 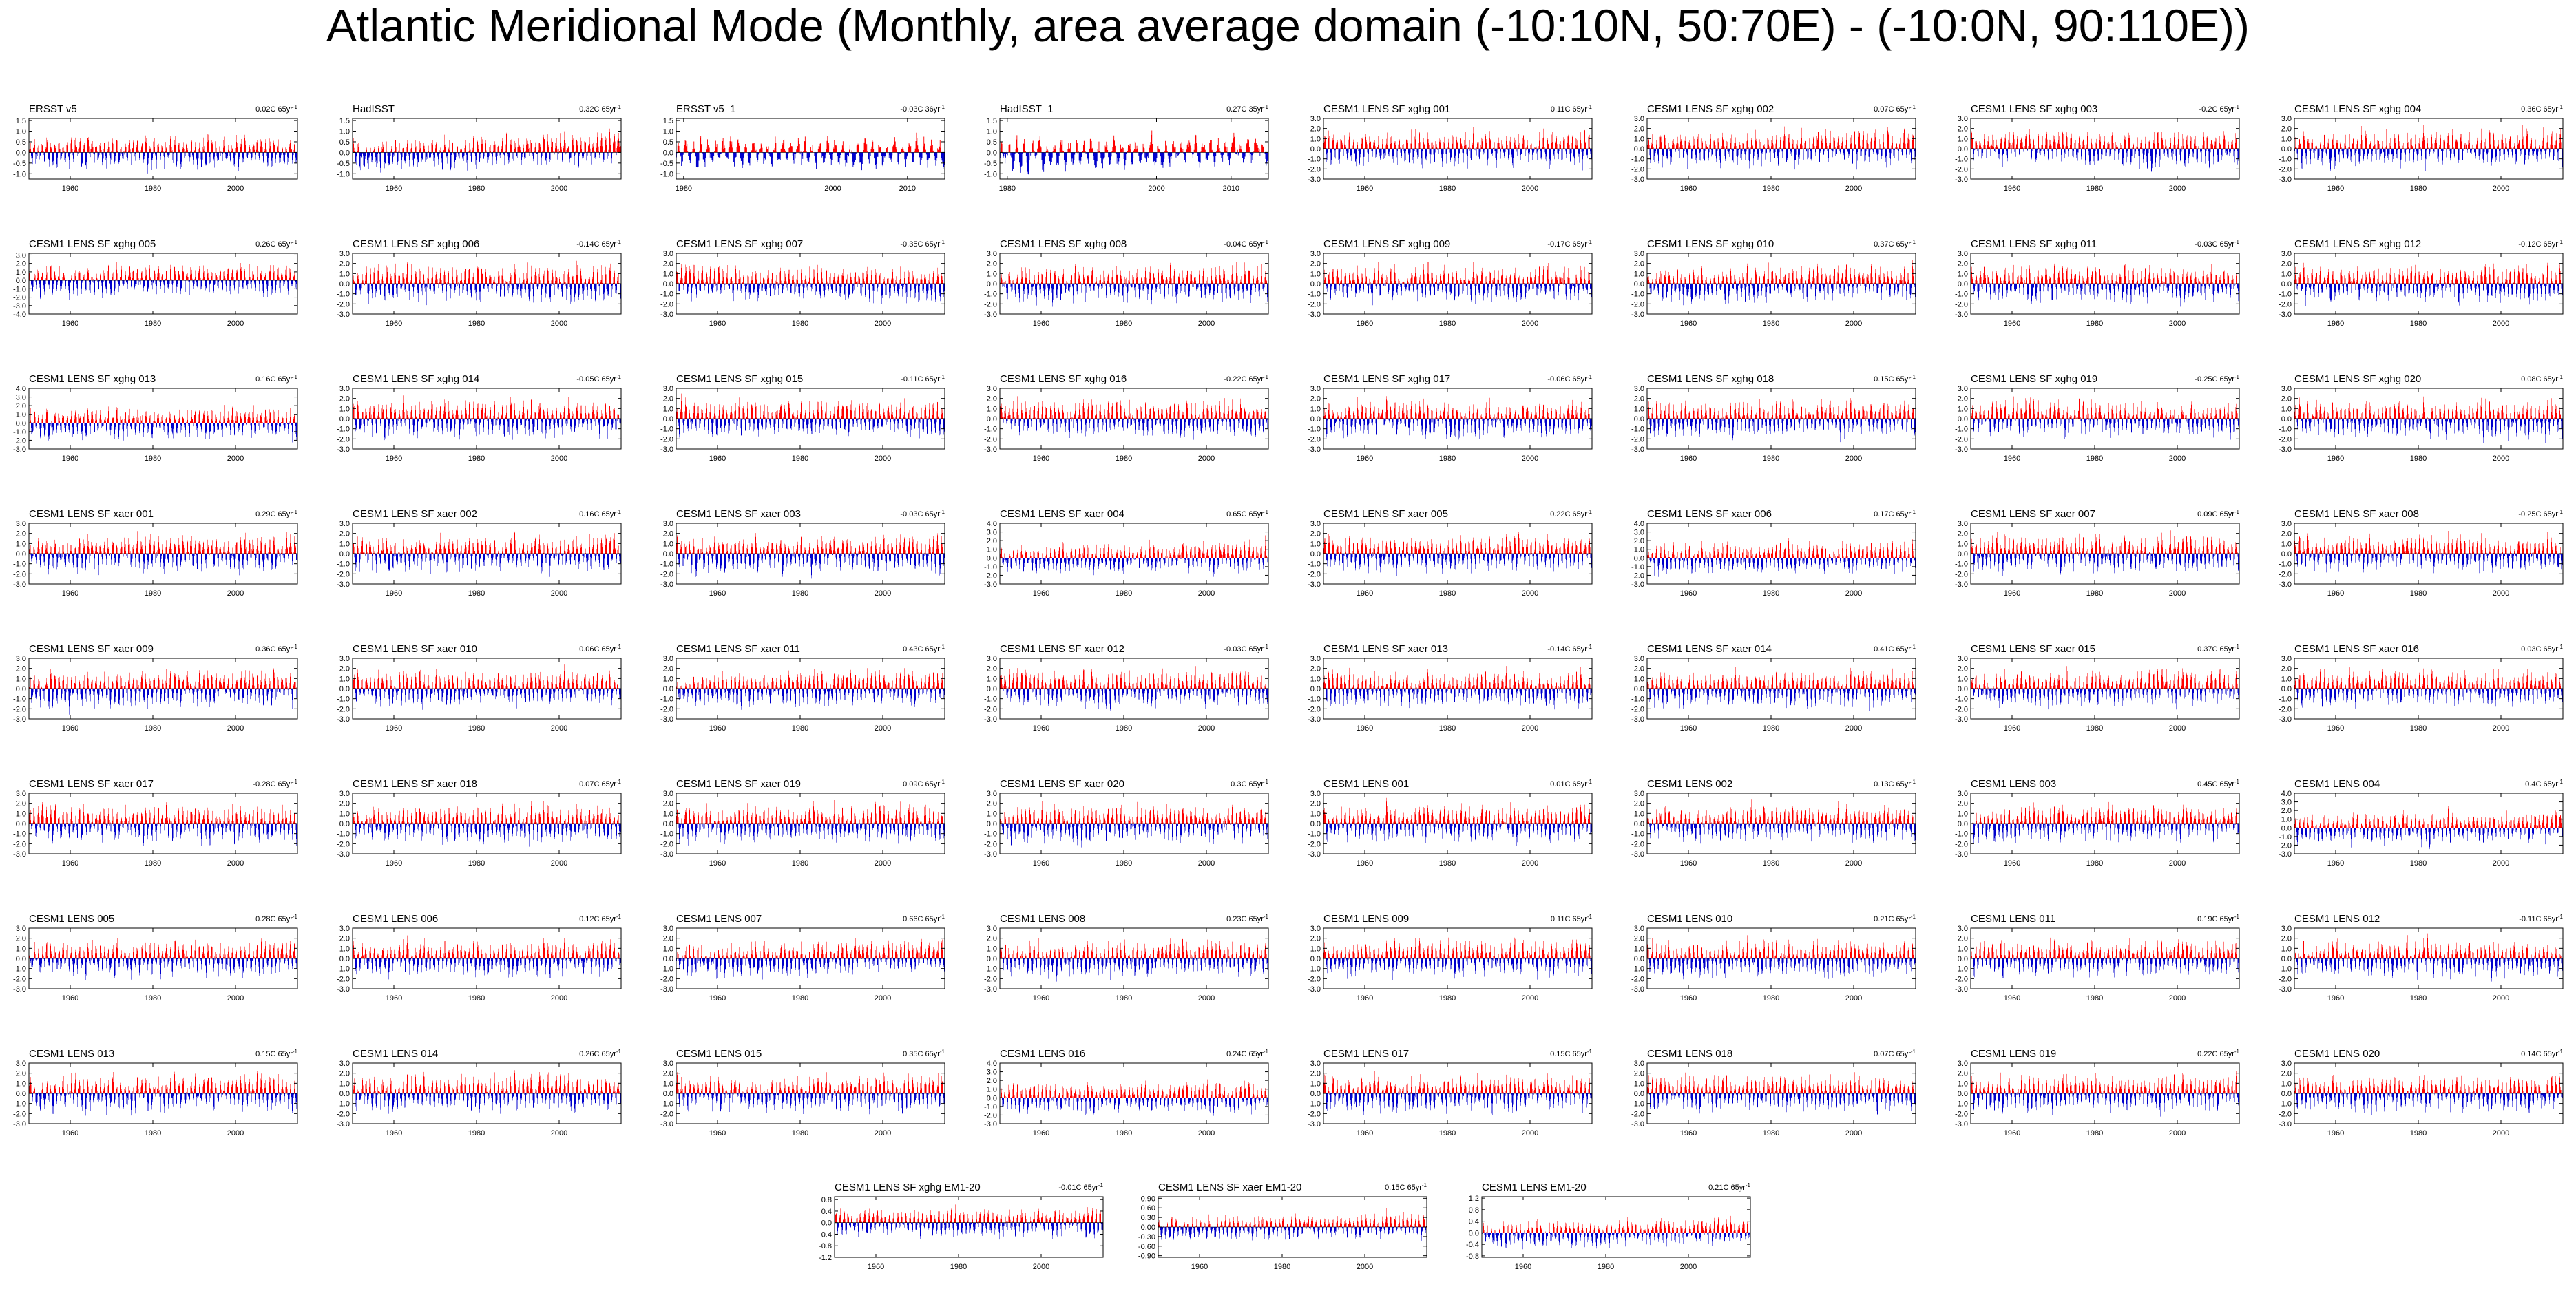 What do you see at coordinates (1231, 189) in the screenshot?
I see `x-tick-label: 2010` at bounding box center [1231, 189].